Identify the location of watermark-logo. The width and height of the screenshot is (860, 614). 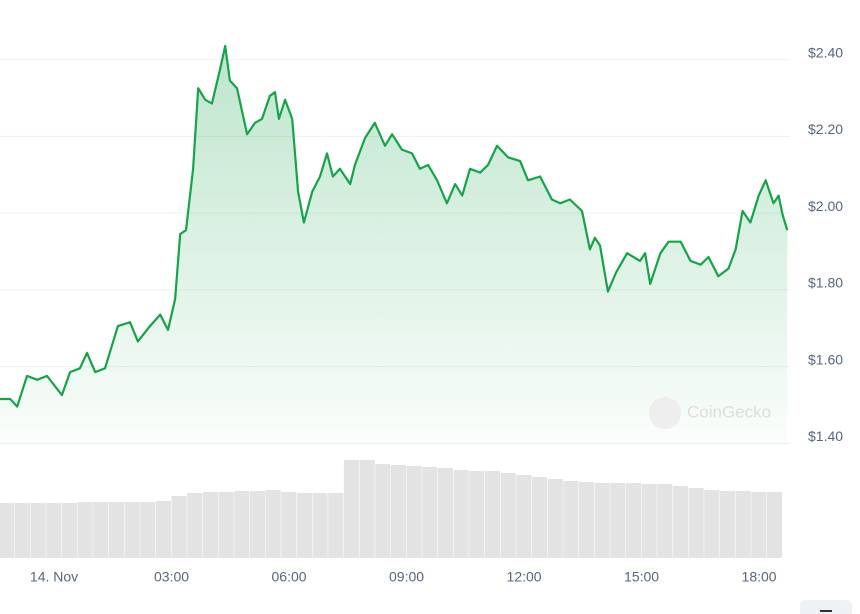
(665, 413).